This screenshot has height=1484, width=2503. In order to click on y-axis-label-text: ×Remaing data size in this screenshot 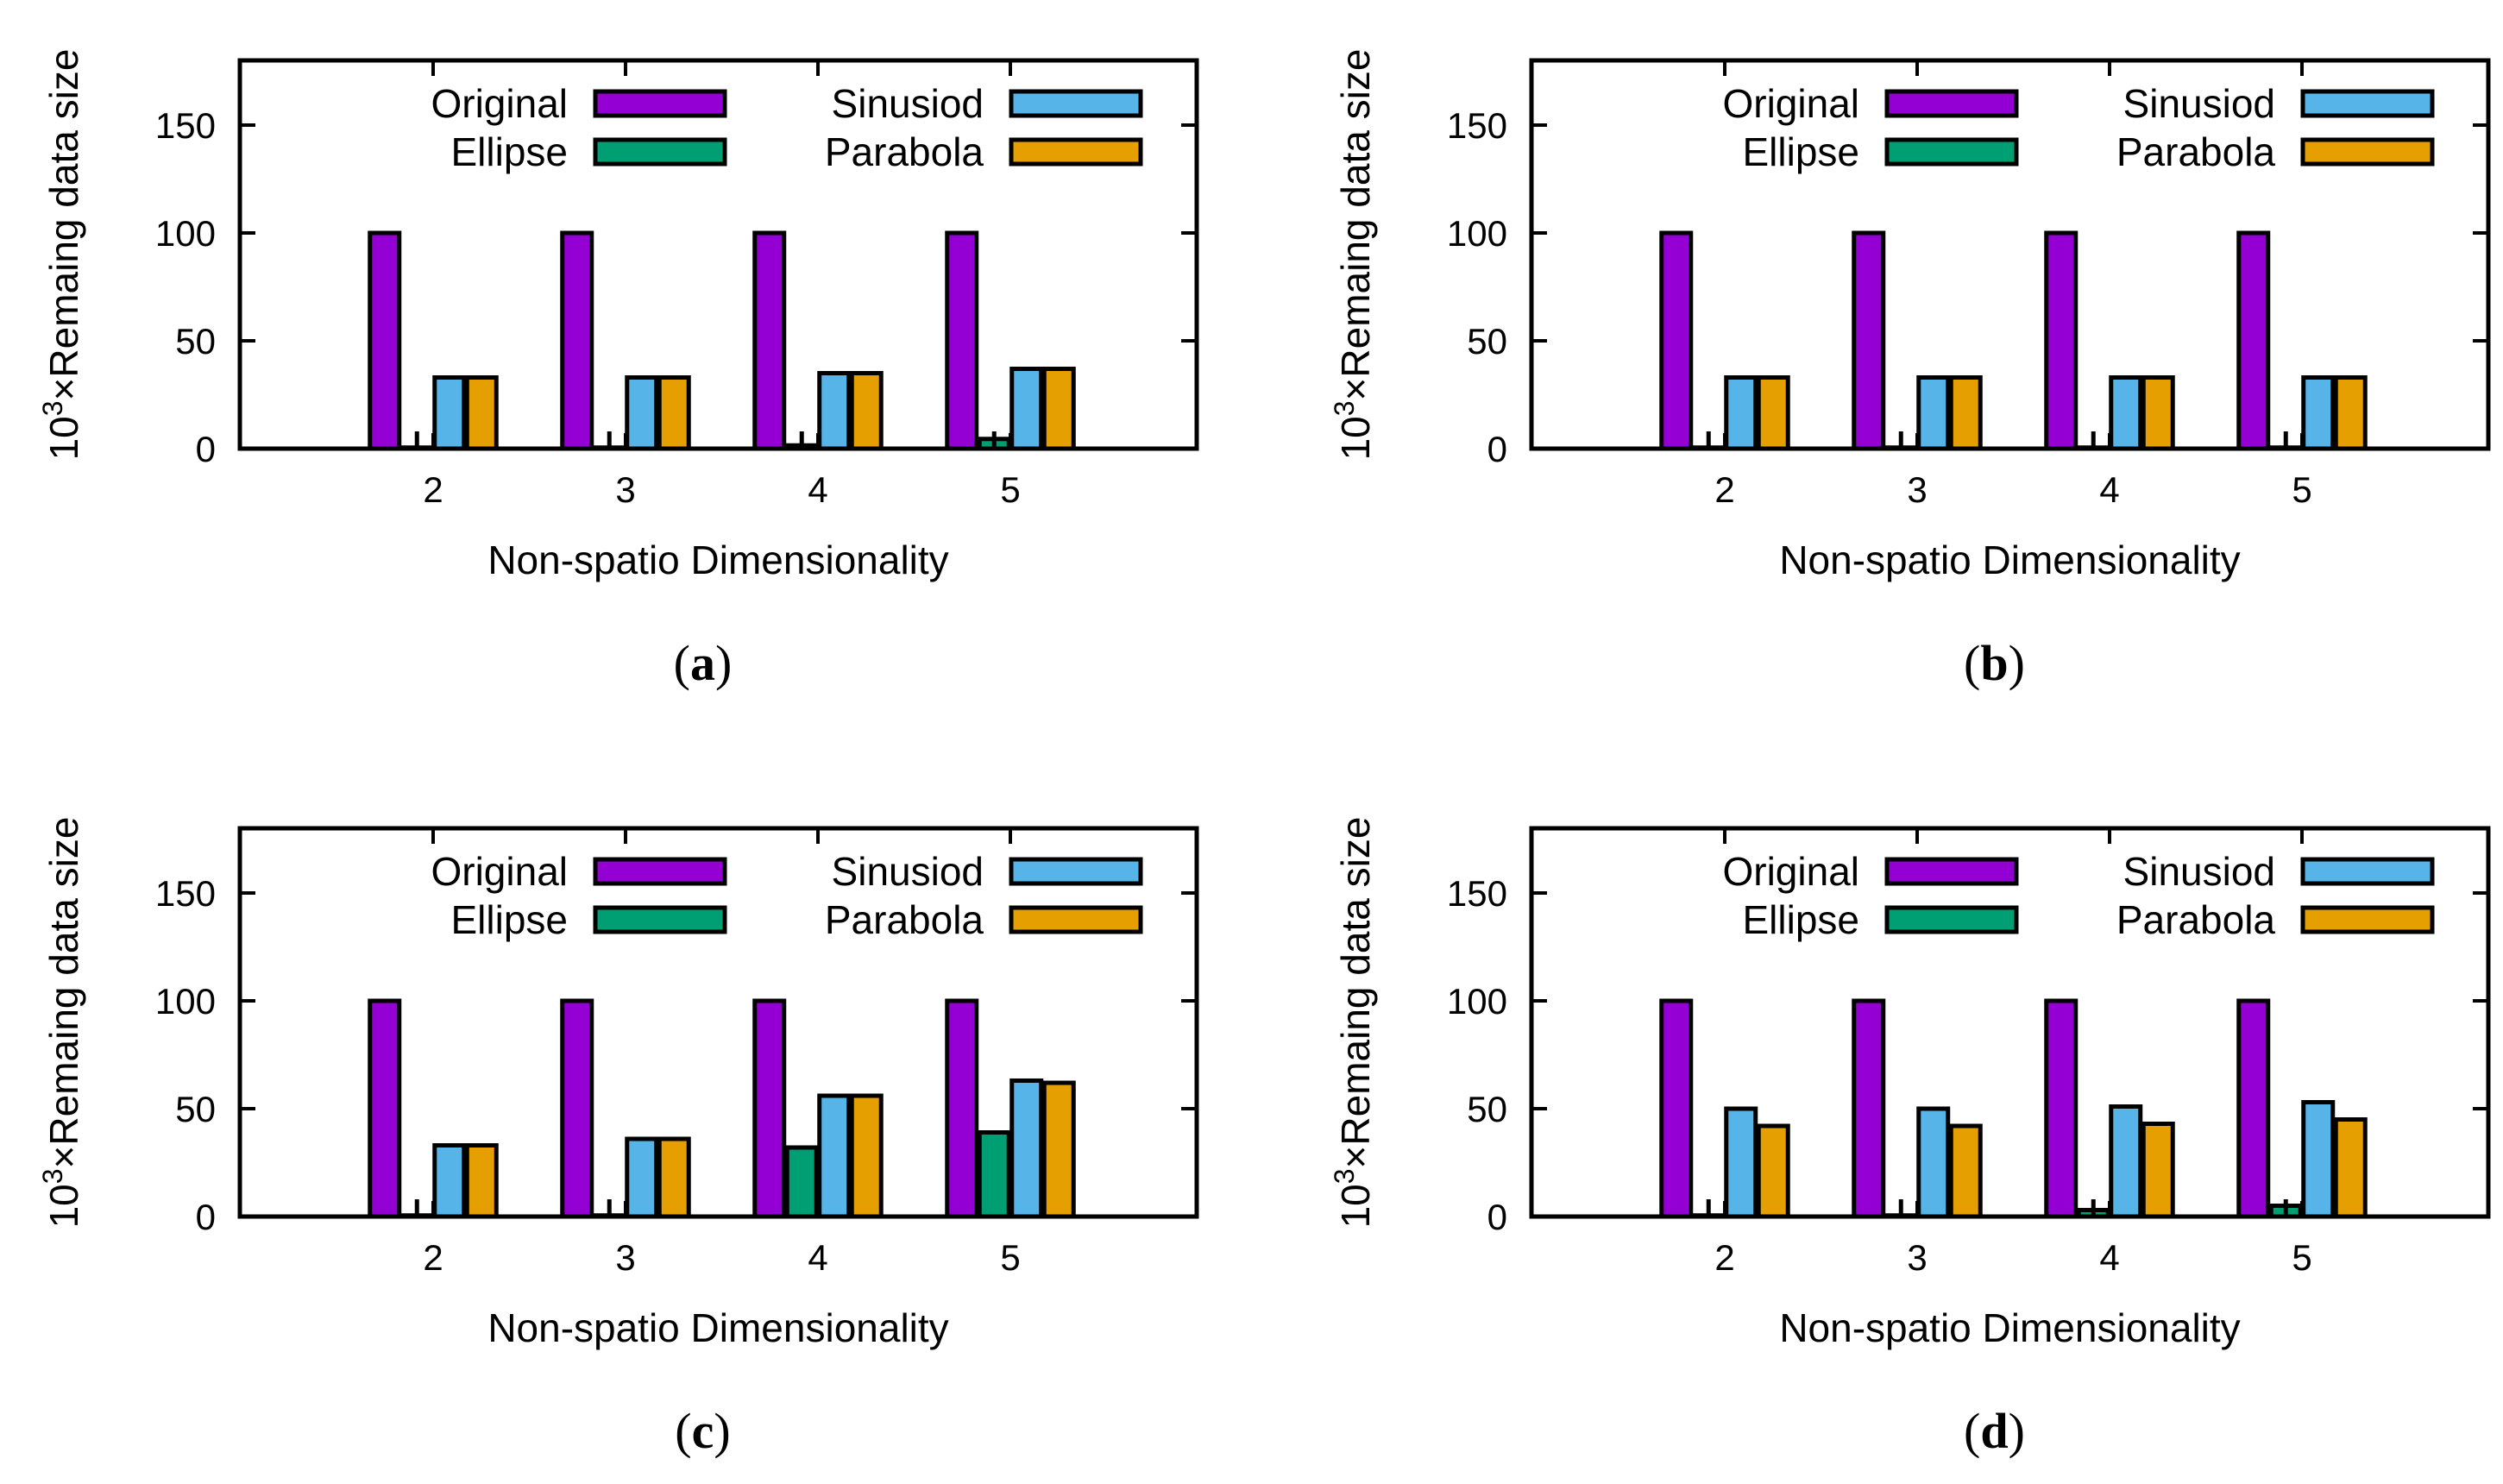, I will do `click(63, 225)`.